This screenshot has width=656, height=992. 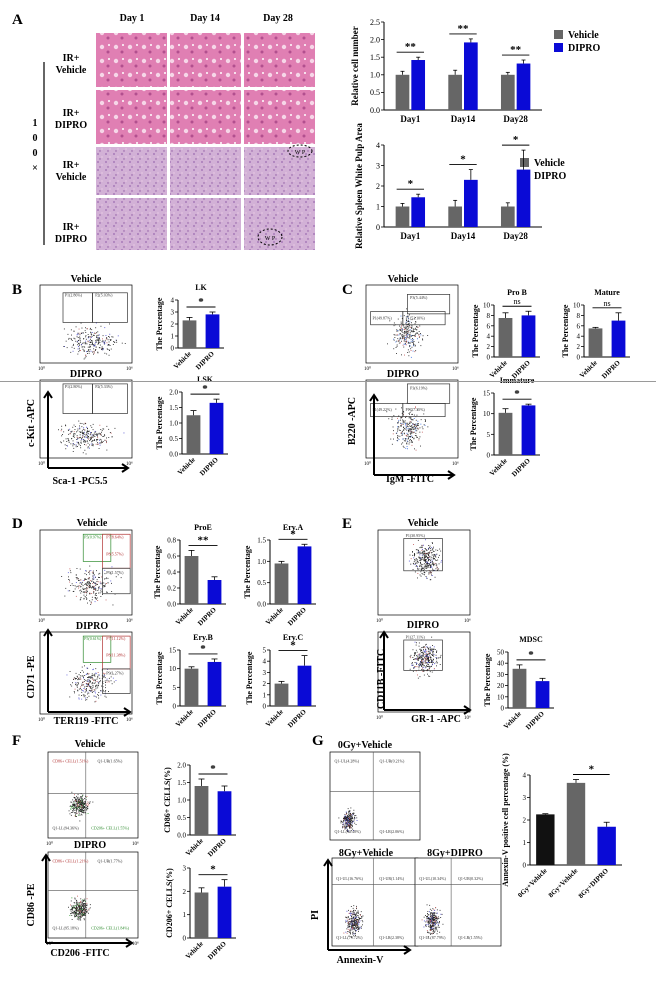 I want to click on x-tick-label: Day28, so click(x=515, y=236).